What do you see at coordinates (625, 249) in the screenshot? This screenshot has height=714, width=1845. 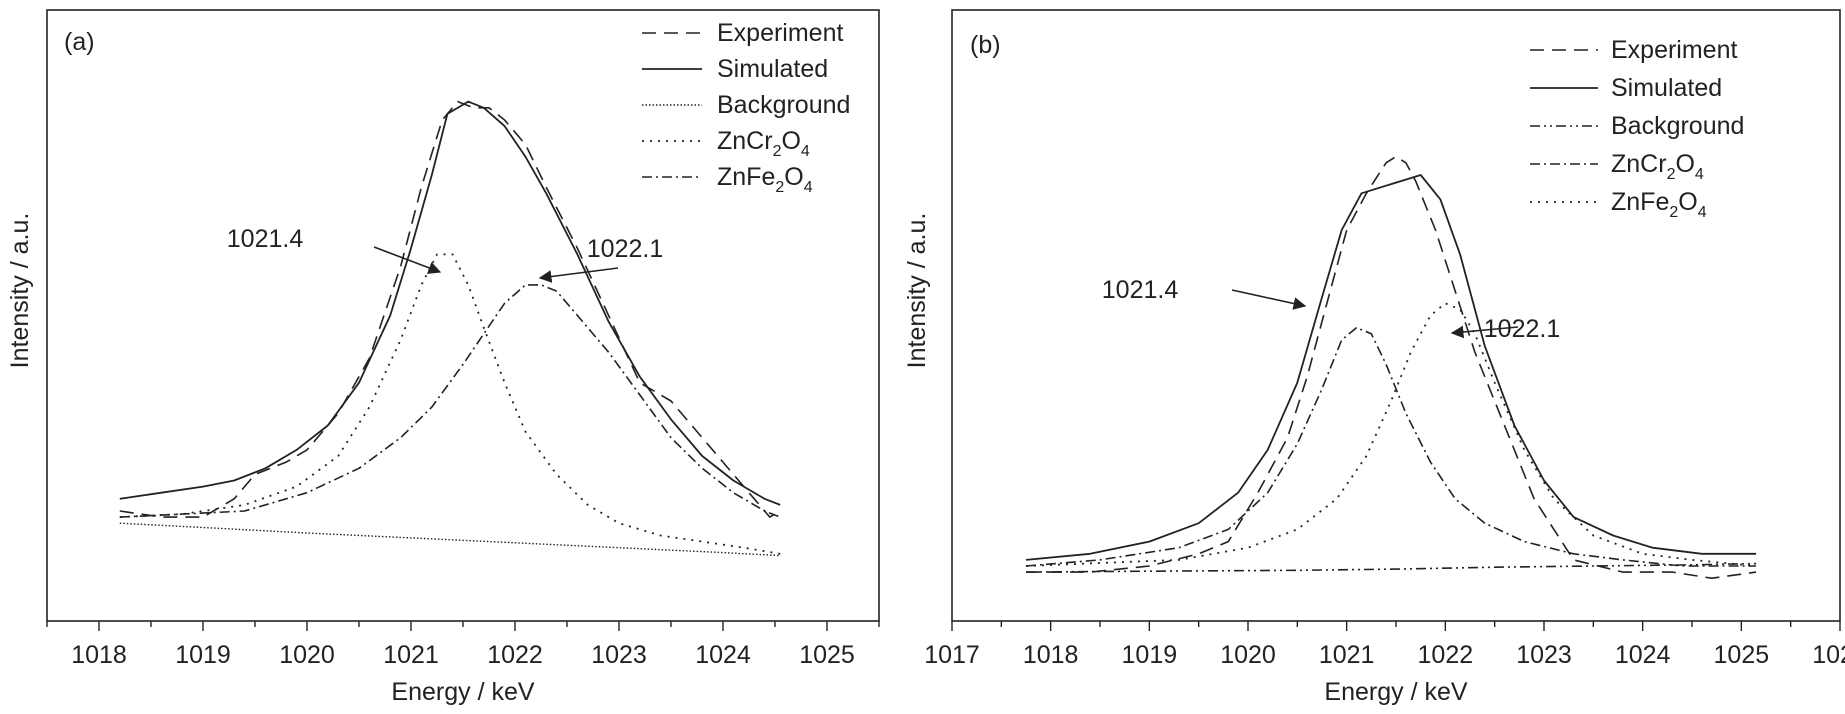 I see `peak-annotation-label: 1022.1` at bounding box center [625, 249].